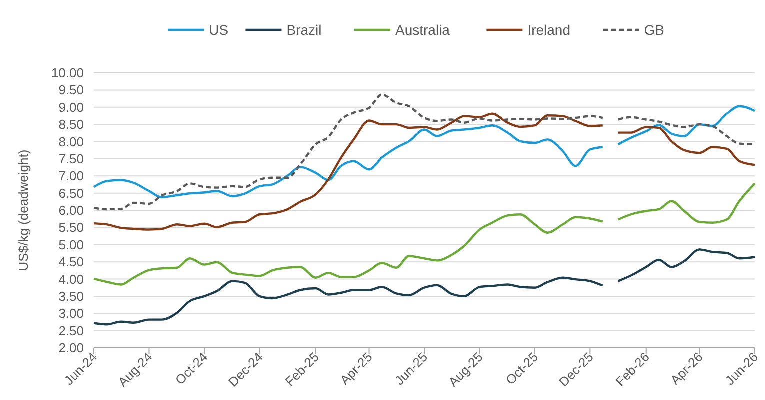 Image resolution: width=765 pixels, height=400 pixels. Describe the element at coordinates (71, 314) in the screenshot. I see `y-tick-label: 3.00` at that location.